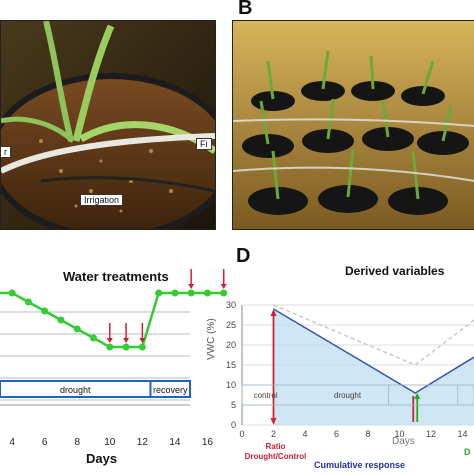  What do you see at coordinates (101, 458) in the screenshot?
I see `chart-c-xlabel: Days` at bounding box center [101, 458].